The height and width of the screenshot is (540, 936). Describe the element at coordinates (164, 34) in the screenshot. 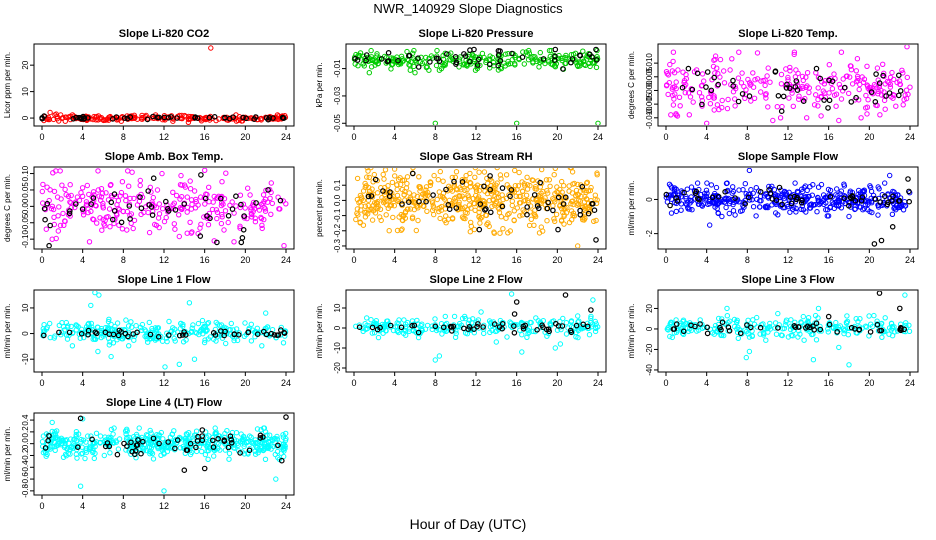

I see `panel-title: Slope Li-820 CO2` at that location.